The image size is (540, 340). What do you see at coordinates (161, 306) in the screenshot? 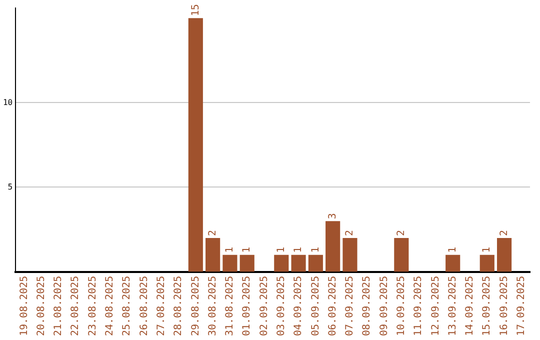
I see `x-tick-label: 27.08.2025` at bounding box center [161, 306].